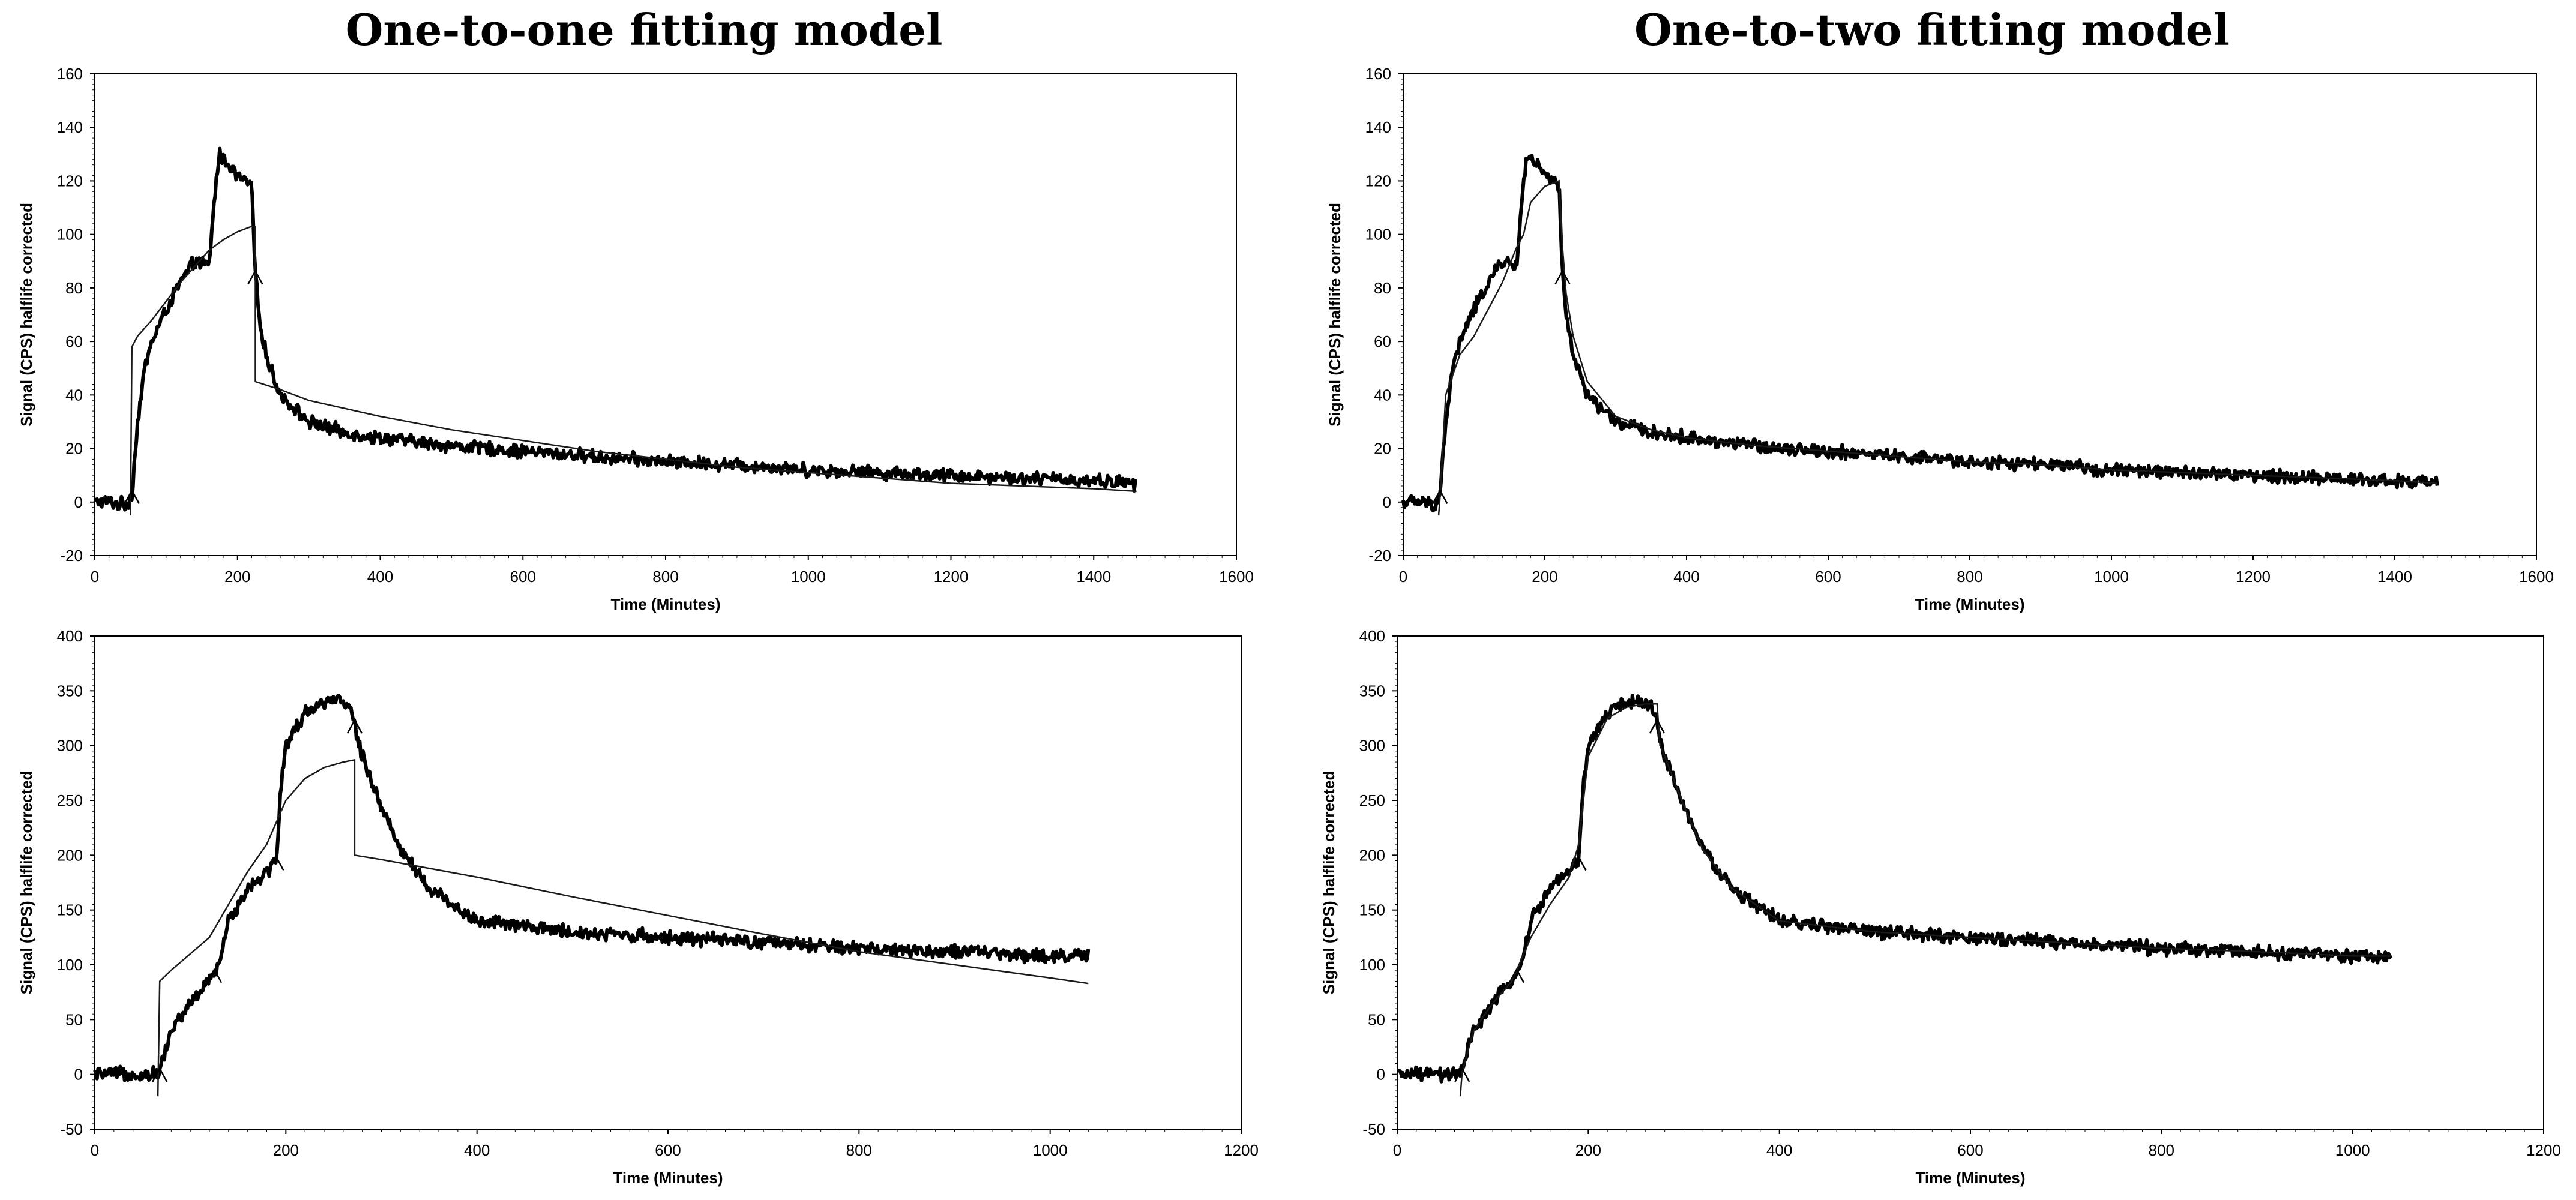  Describe the element at coordinates (1932, 29) in the screenshot. I see `right-column-title: One-to-two fitting model` at that location.